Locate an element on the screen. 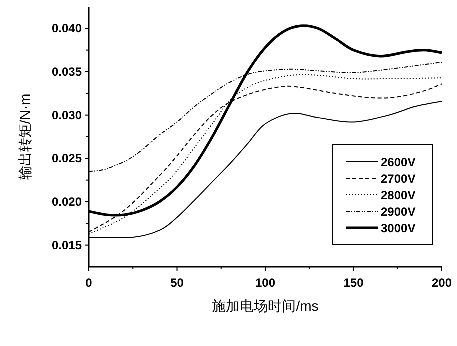  x-axis-title: 施加电场时间/ms is located at coordinates (265, 306).